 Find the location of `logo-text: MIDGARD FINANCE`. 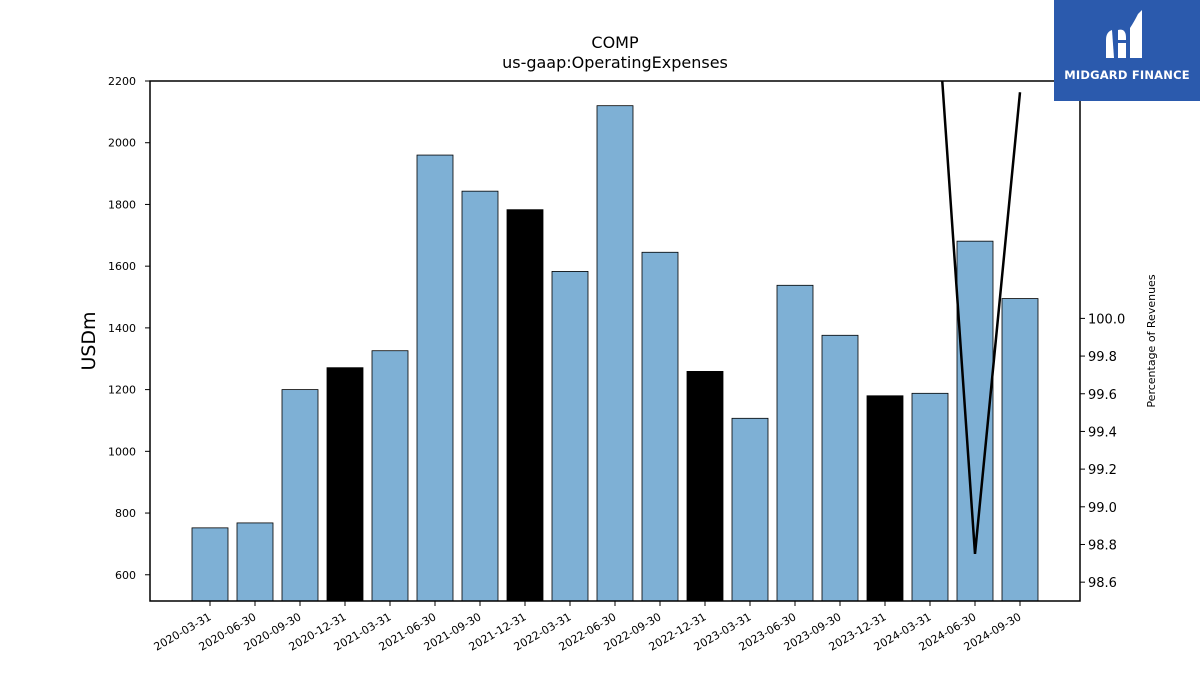

logo-text: MIDGARD FINANCE is located at coordinates (1127, 75).